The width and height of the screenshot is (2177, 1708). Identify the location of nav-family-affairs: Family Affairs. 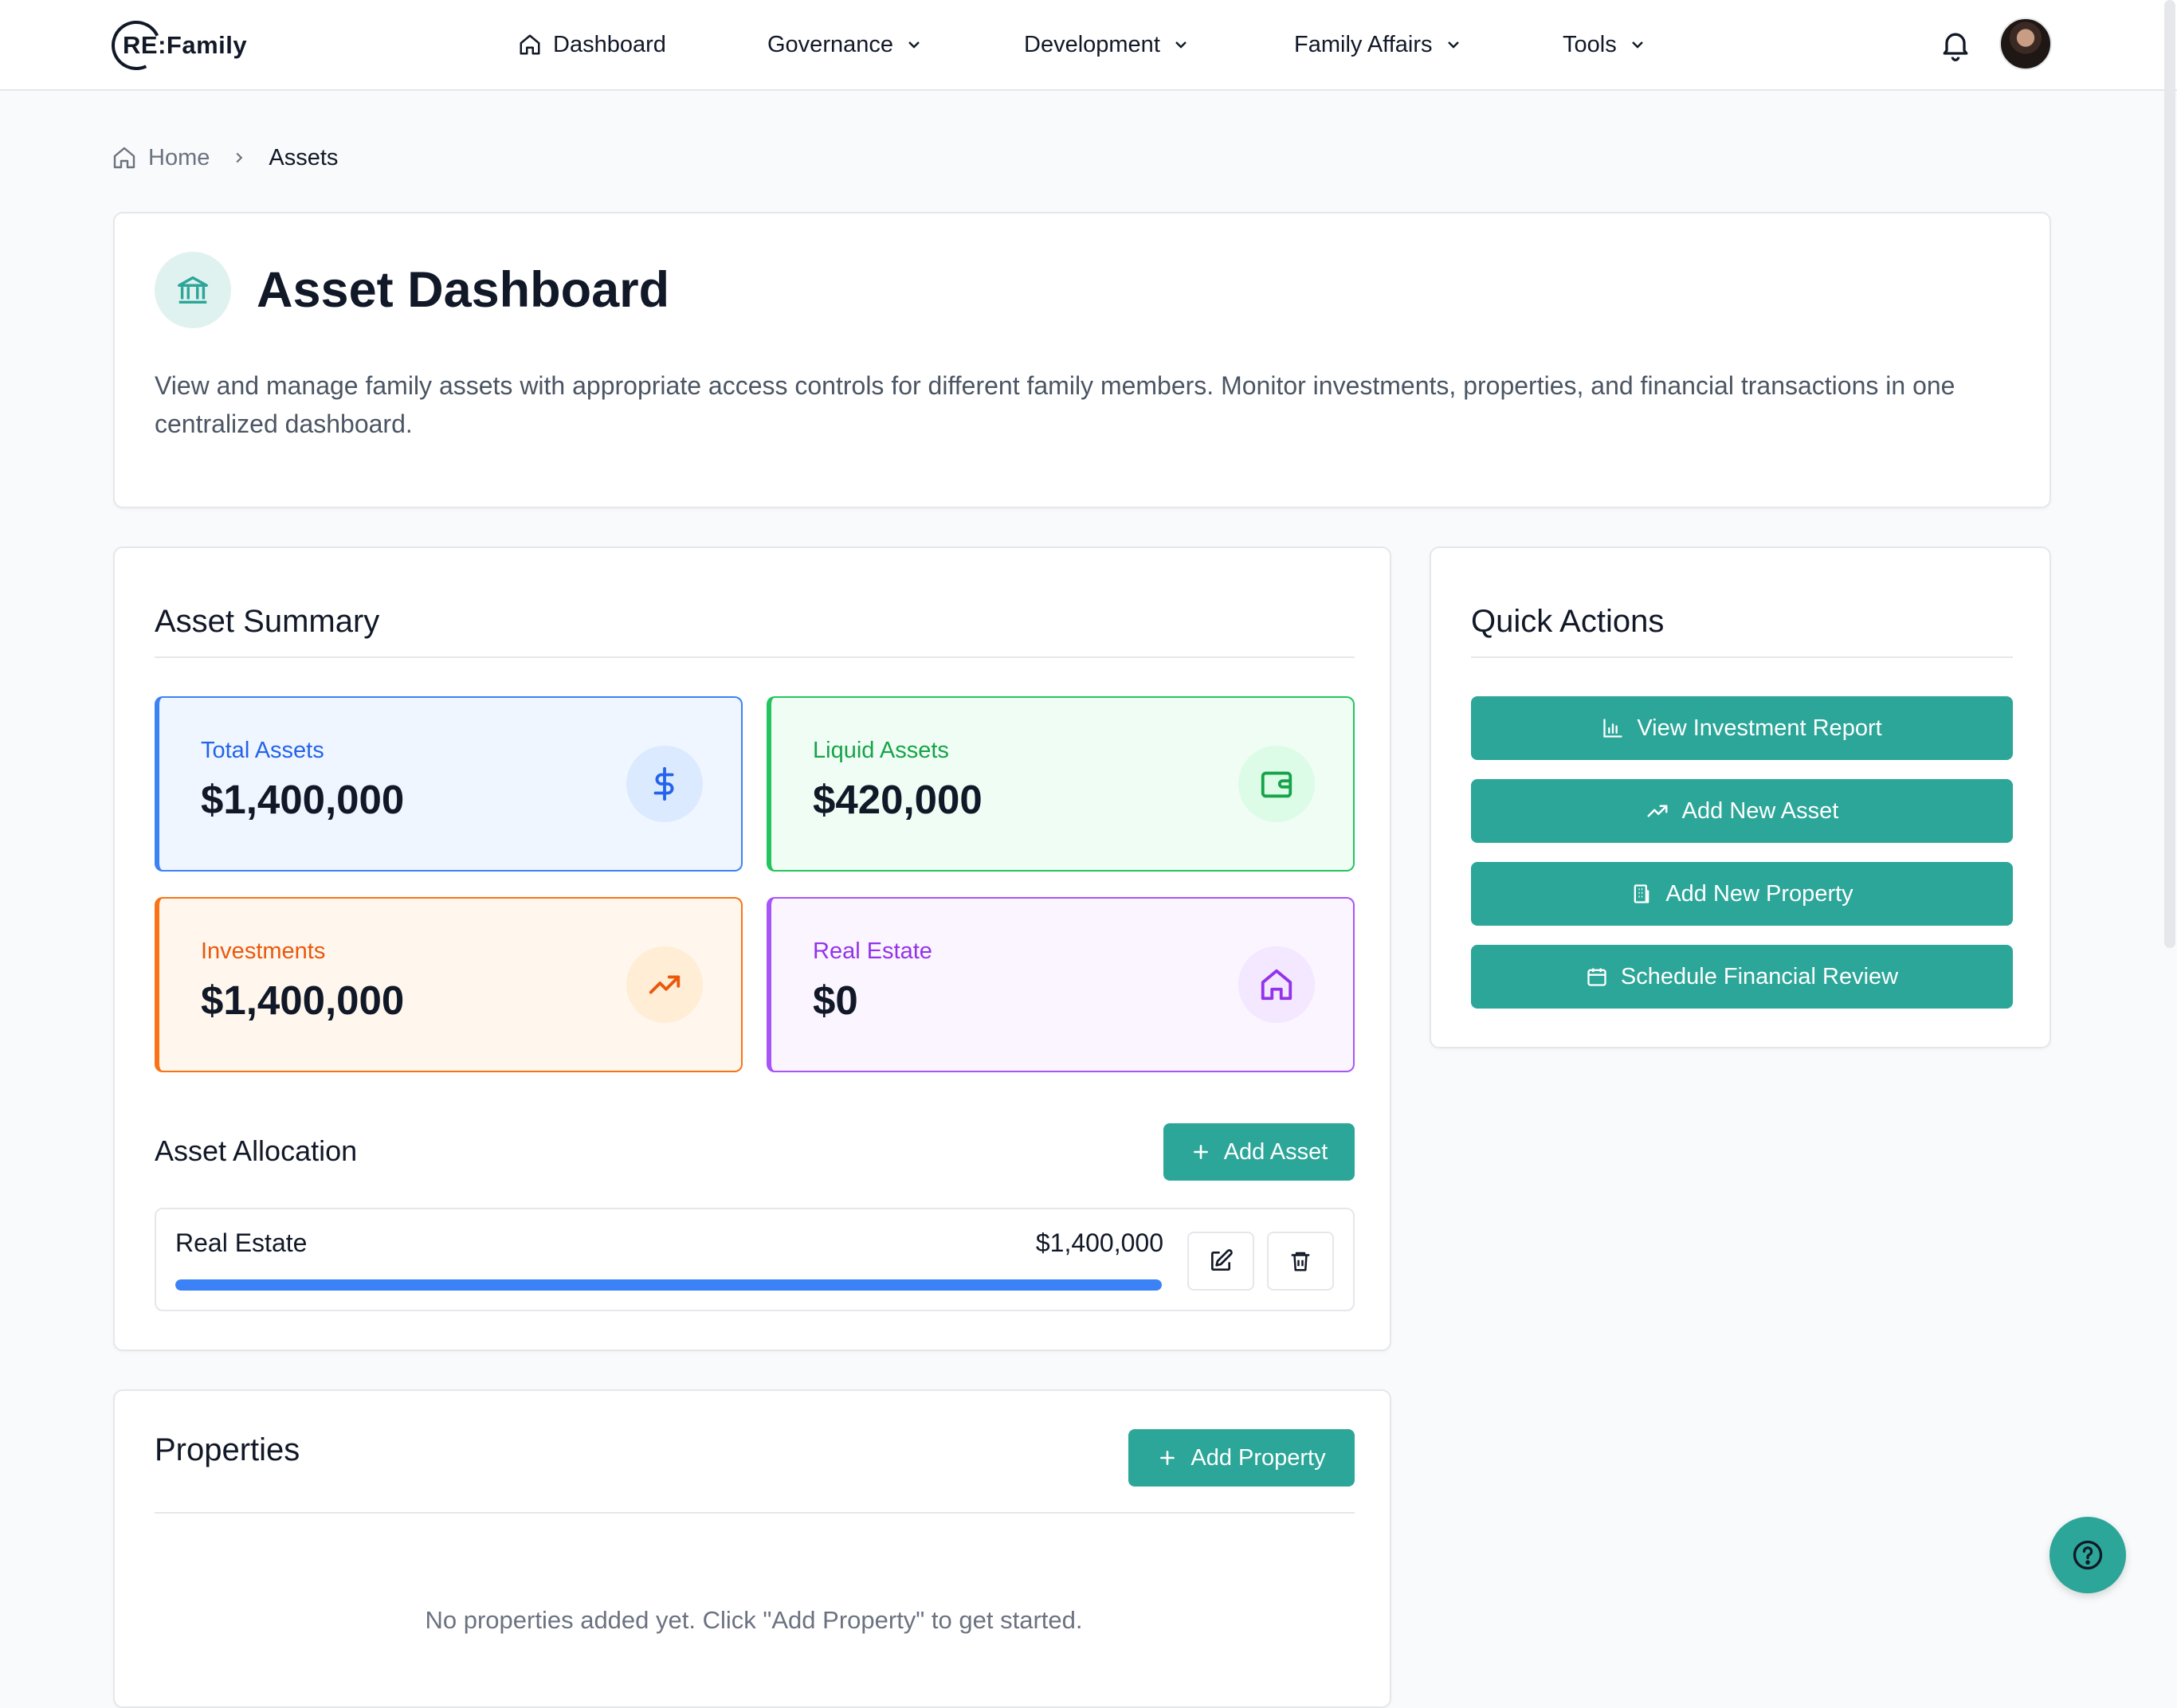
(1378, 45).